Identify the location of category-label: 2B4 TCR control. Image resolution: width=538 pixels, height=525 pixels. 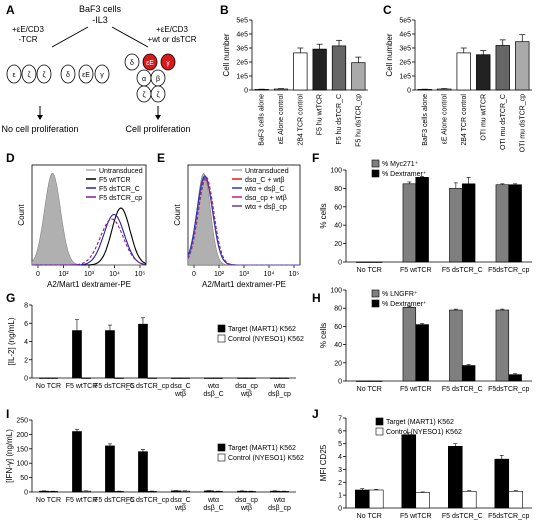
(464, 120).